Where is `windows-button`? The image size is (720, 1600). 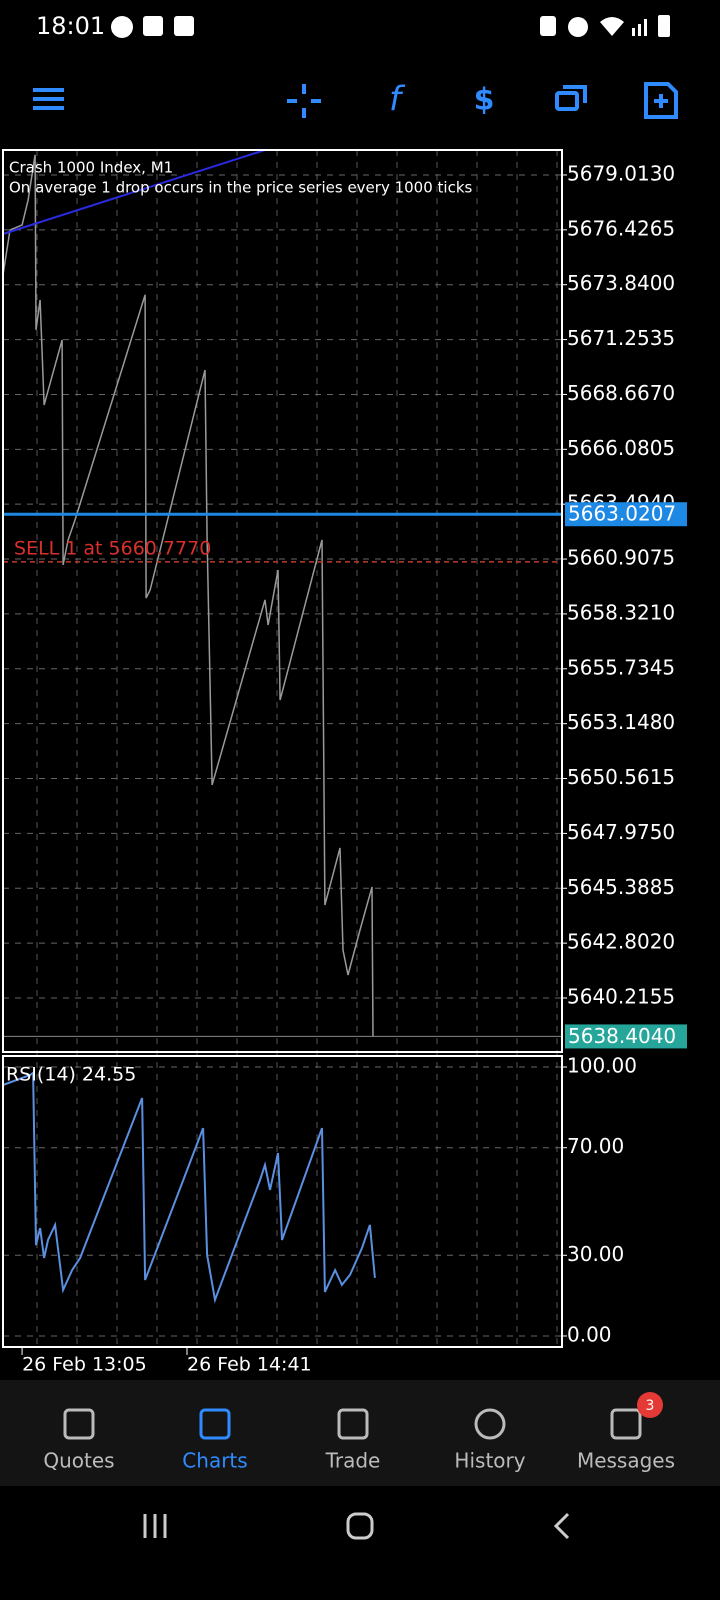
windows-button is located at coordinates (571, 98).